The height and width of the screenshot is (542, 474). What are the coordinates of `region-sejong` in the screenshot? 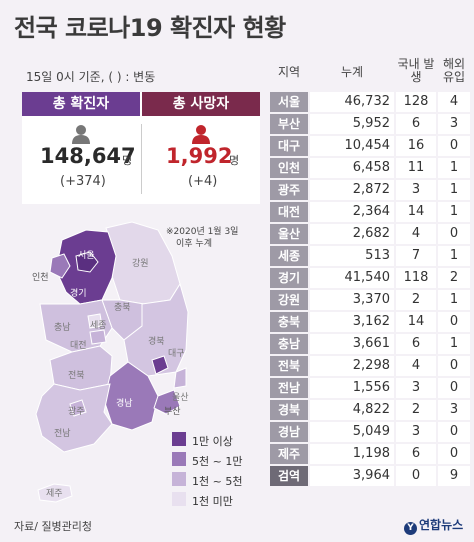 It's located at (95, 321).